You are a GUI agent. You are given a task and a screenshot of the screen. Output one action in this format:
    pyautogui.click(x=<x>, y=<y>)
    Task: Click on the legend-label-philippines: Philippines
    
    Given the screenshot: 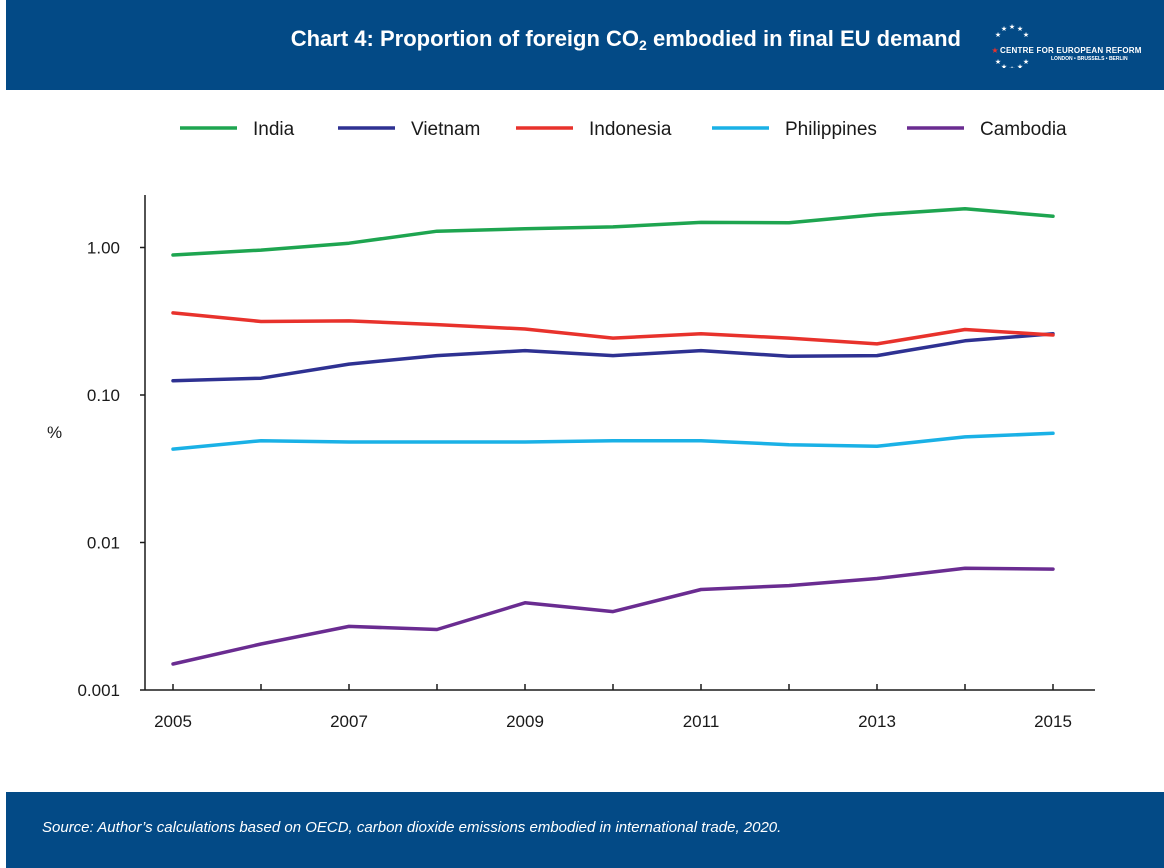 What is the action you would take?
    pyautogui.click(x=831, y=129)
    